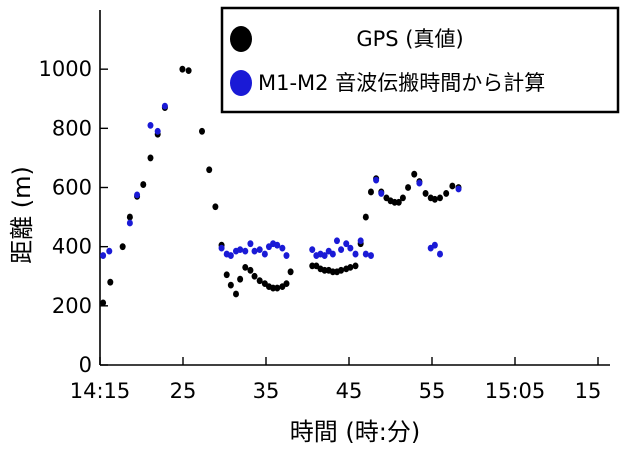 The image size is (625, 449). I want to click on y-tick-label: 400, so click(72, 247).